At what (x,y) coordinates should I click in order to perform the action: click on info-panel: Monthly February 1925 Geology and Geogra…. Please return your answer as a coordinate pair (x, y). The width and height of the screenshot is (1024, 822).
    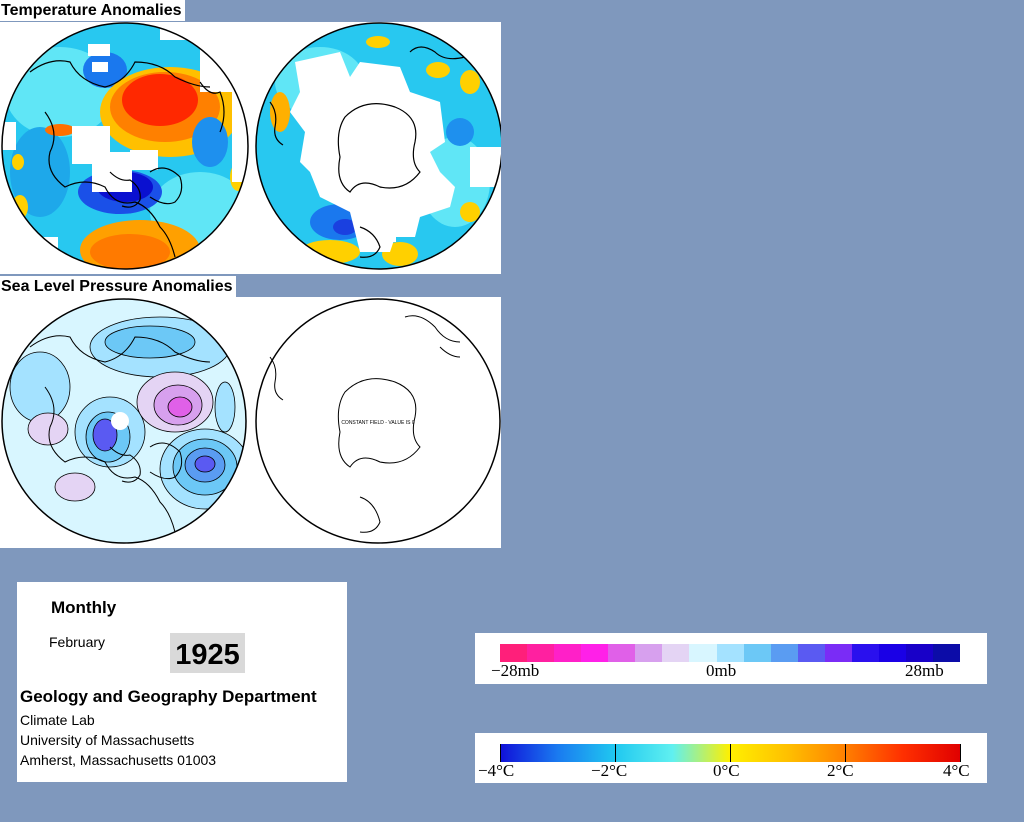
    Looking at the image, I should click on (182, 682).